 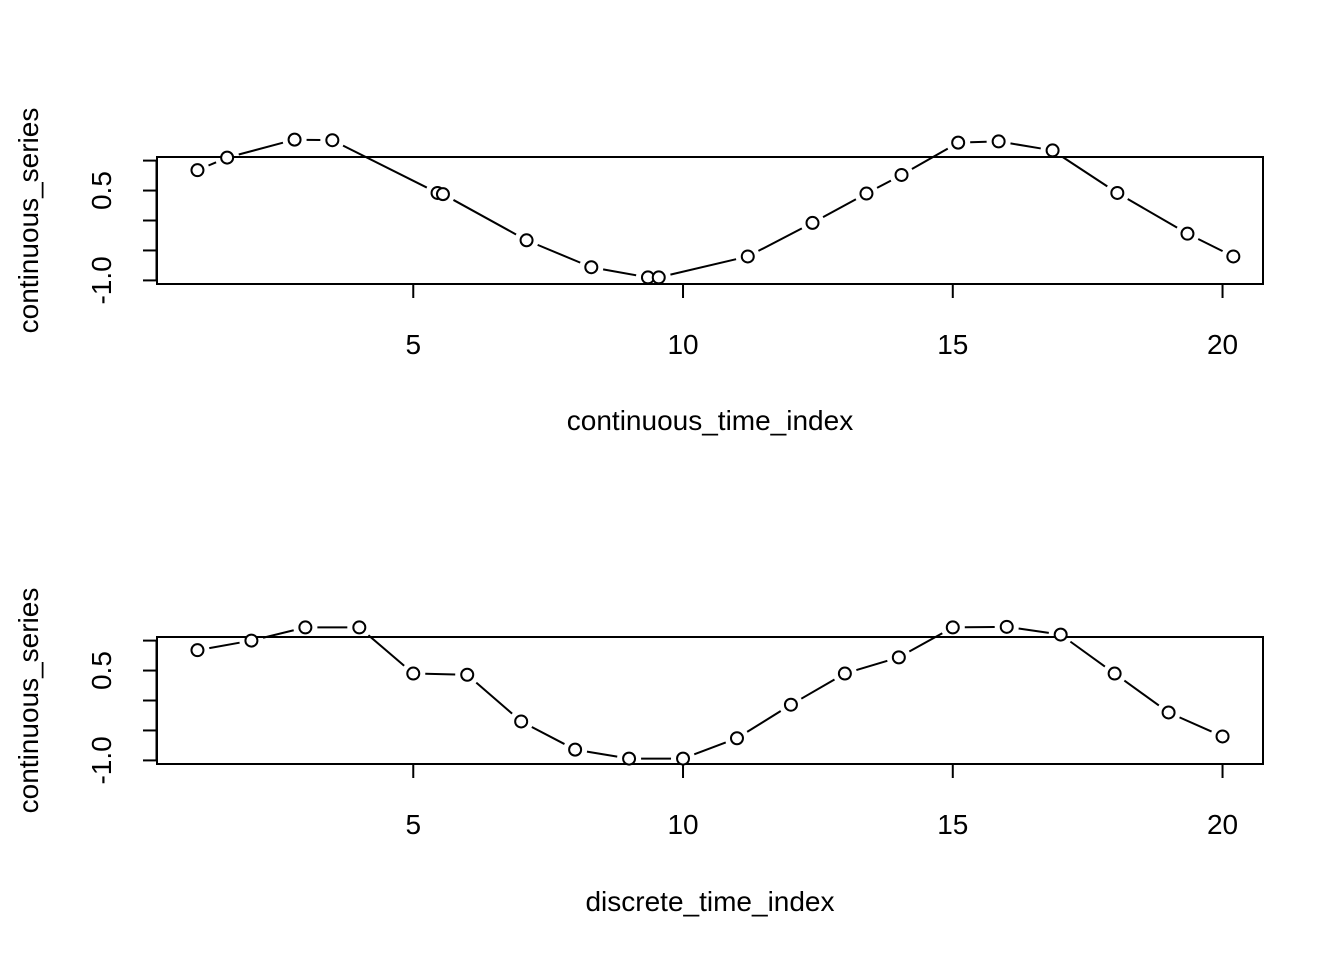 I want to click on x-axis-title: discrete_time_index, so click(x=709, y=901).